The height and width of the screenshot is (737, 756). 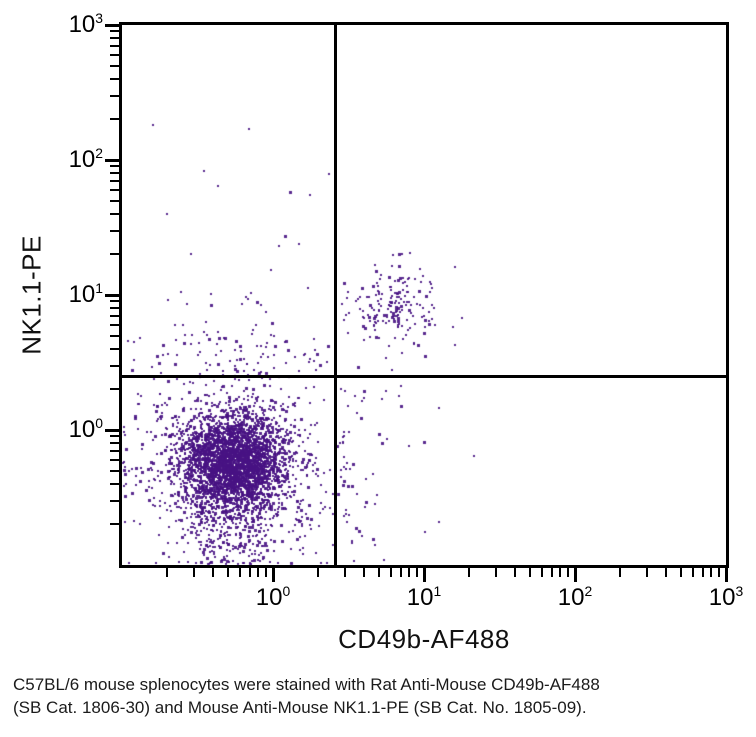 What do you see at coordinates (575, 575) in the screenshot?
I see `x-major-tick-1e2` at bounding box center [575, 575].